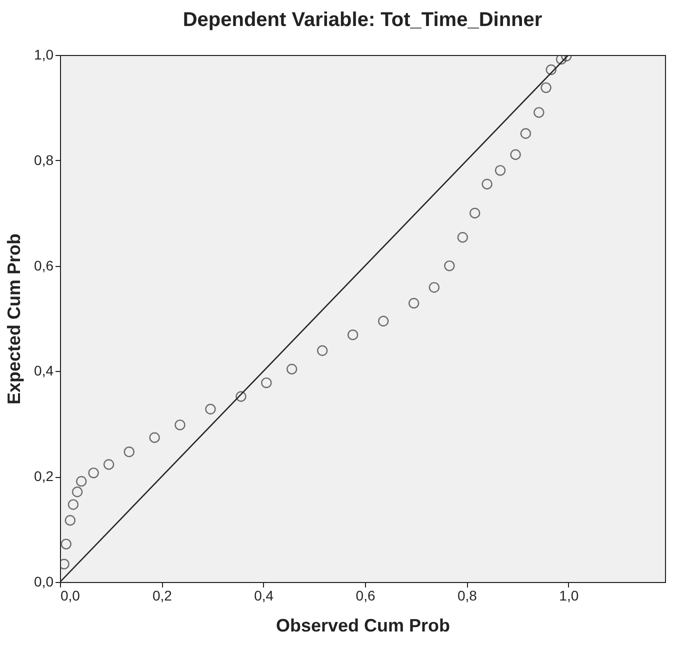 Image resolution: width=681 pixels, height=652 pixels. Describe the element at coordinates (366, 596) in the screenshot. I see `x-tick-label: 0,6` at that location.